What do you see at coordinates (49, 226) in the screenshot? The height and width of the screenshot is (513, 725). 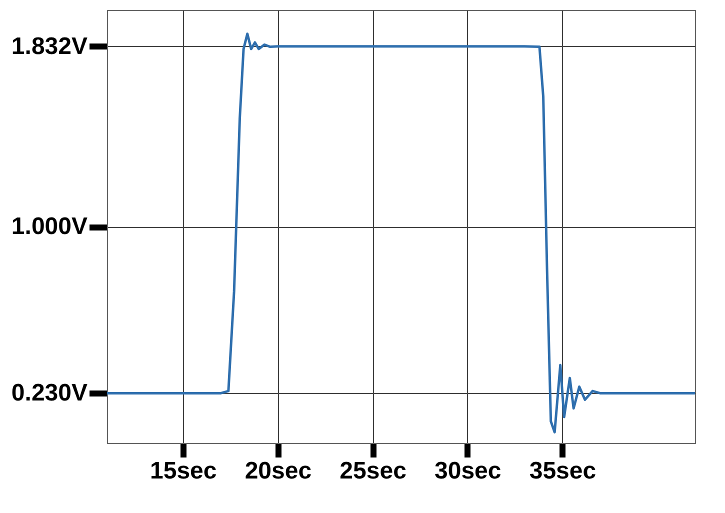 I see `y-tick-label: 1.000V` at bounding box center [49, 226].